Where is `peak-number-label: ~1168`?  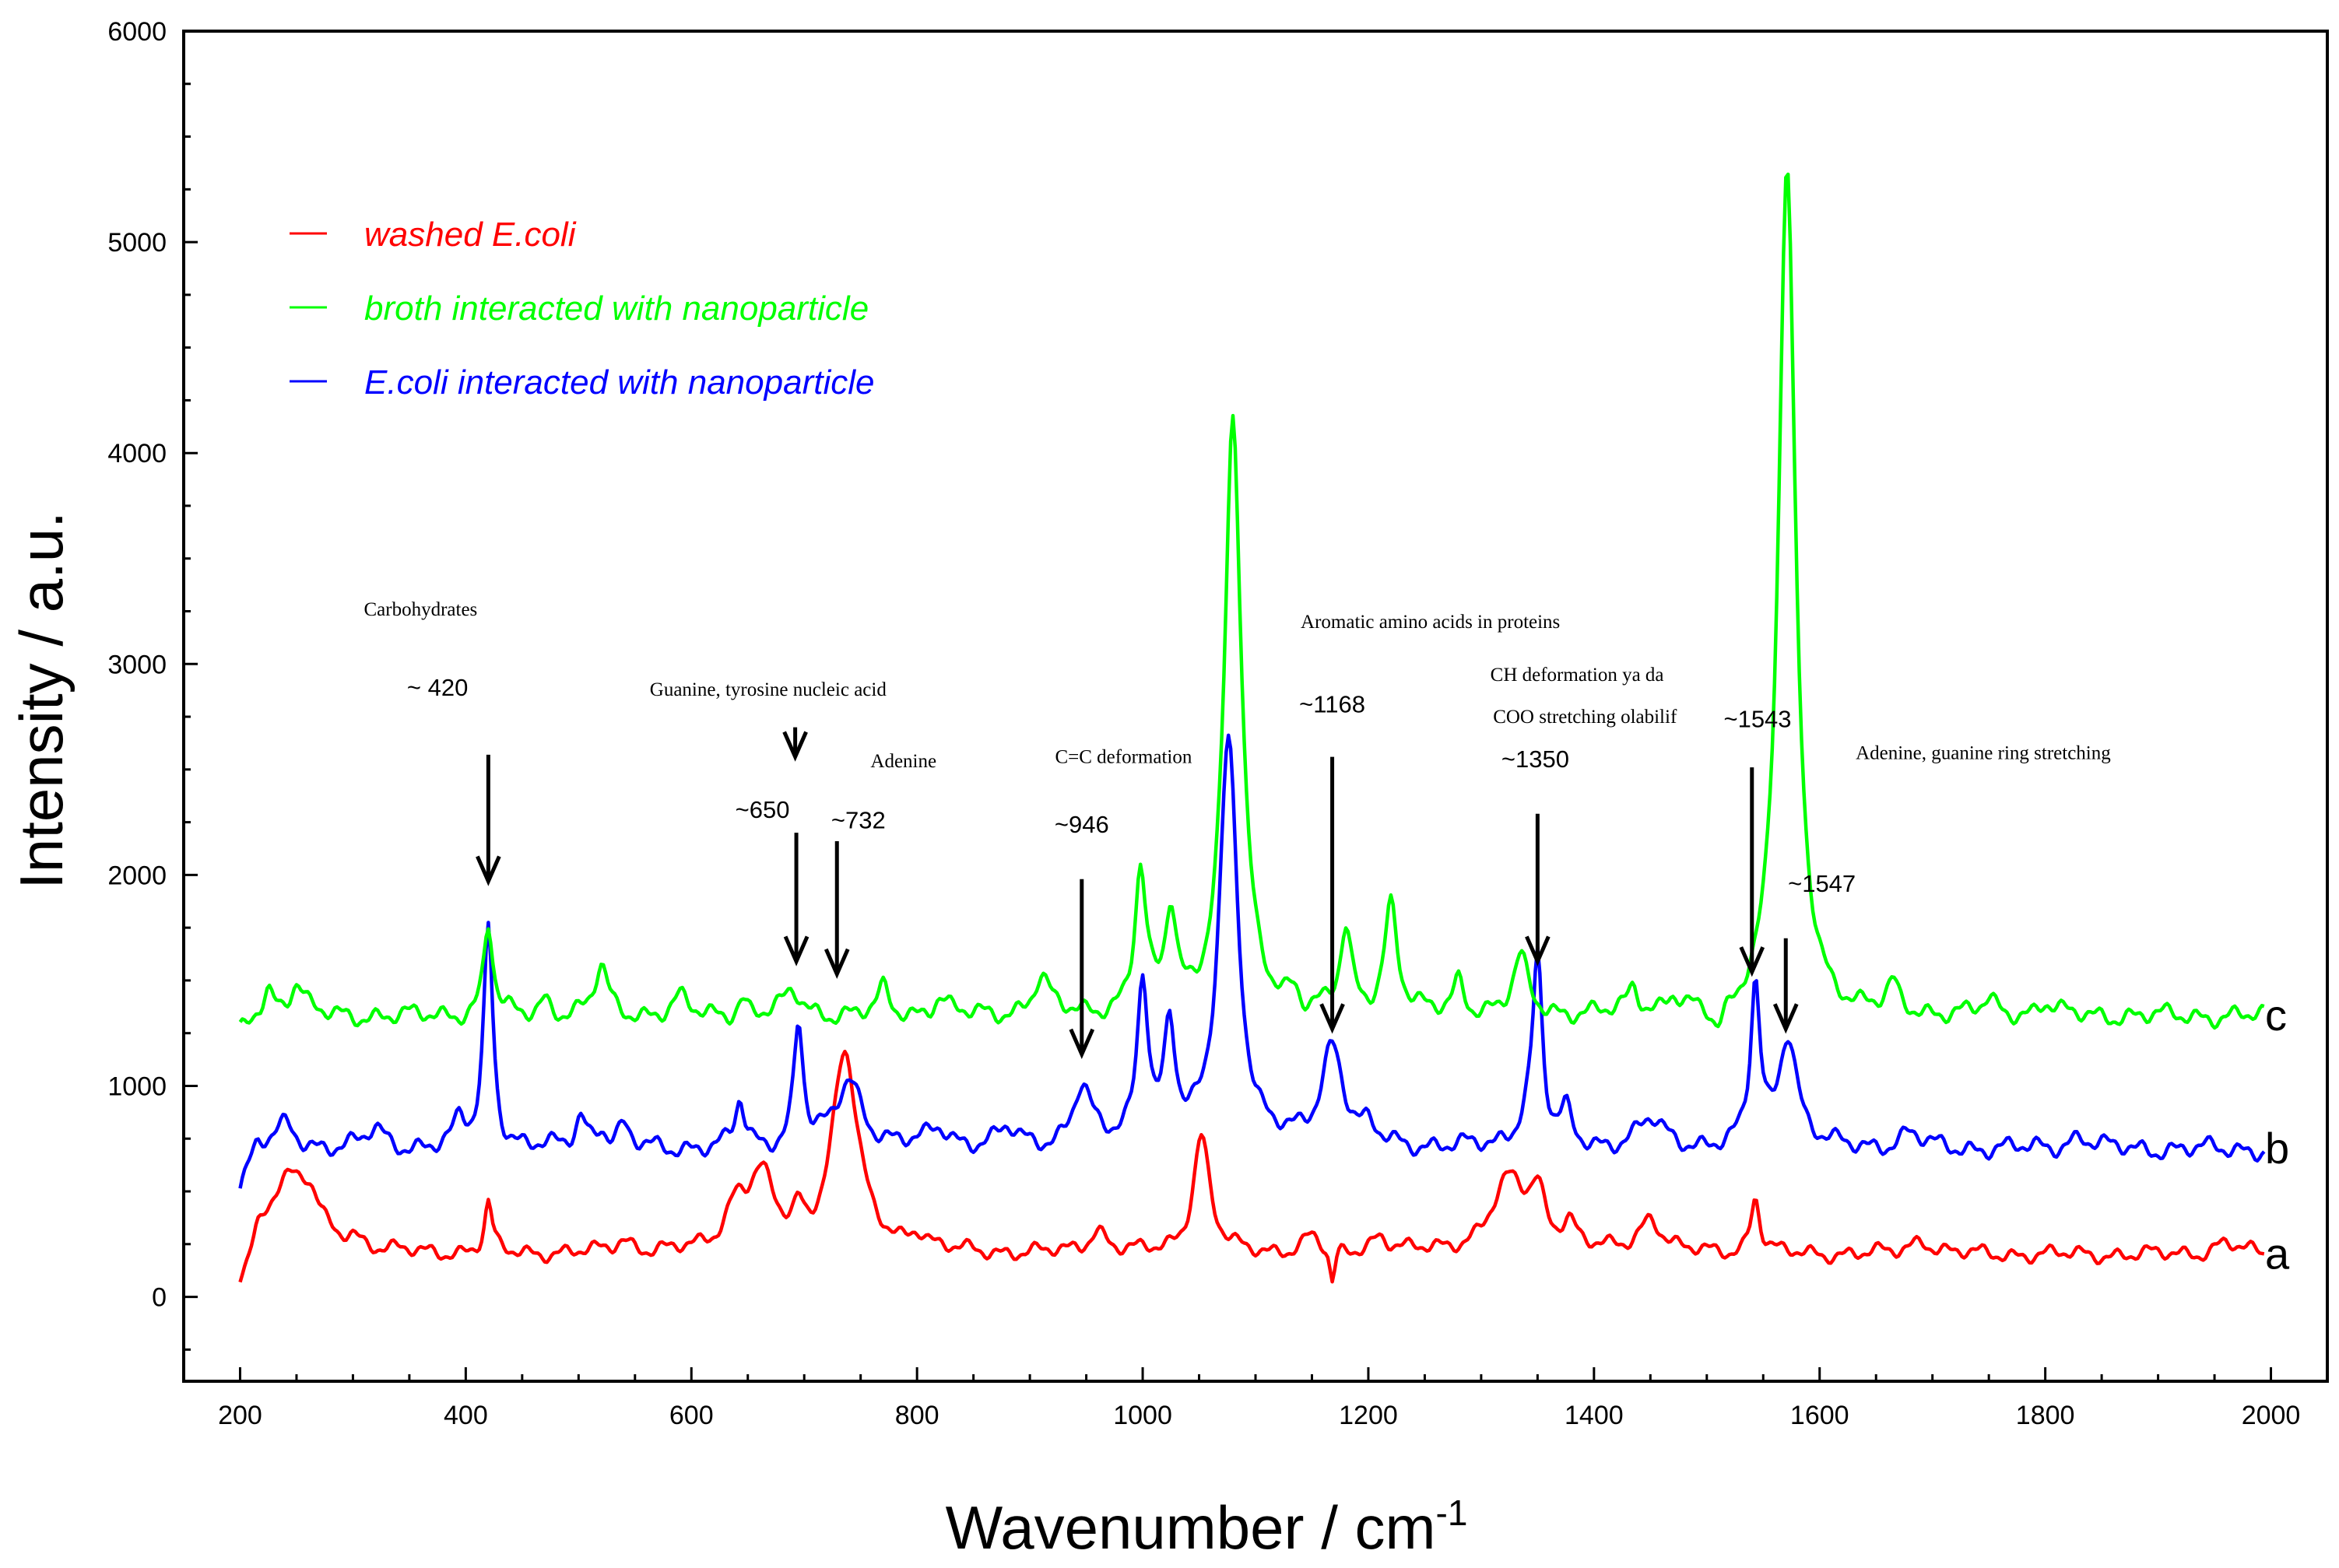 peak-number-label: ~1168 is located at coordinates (1332, 704).